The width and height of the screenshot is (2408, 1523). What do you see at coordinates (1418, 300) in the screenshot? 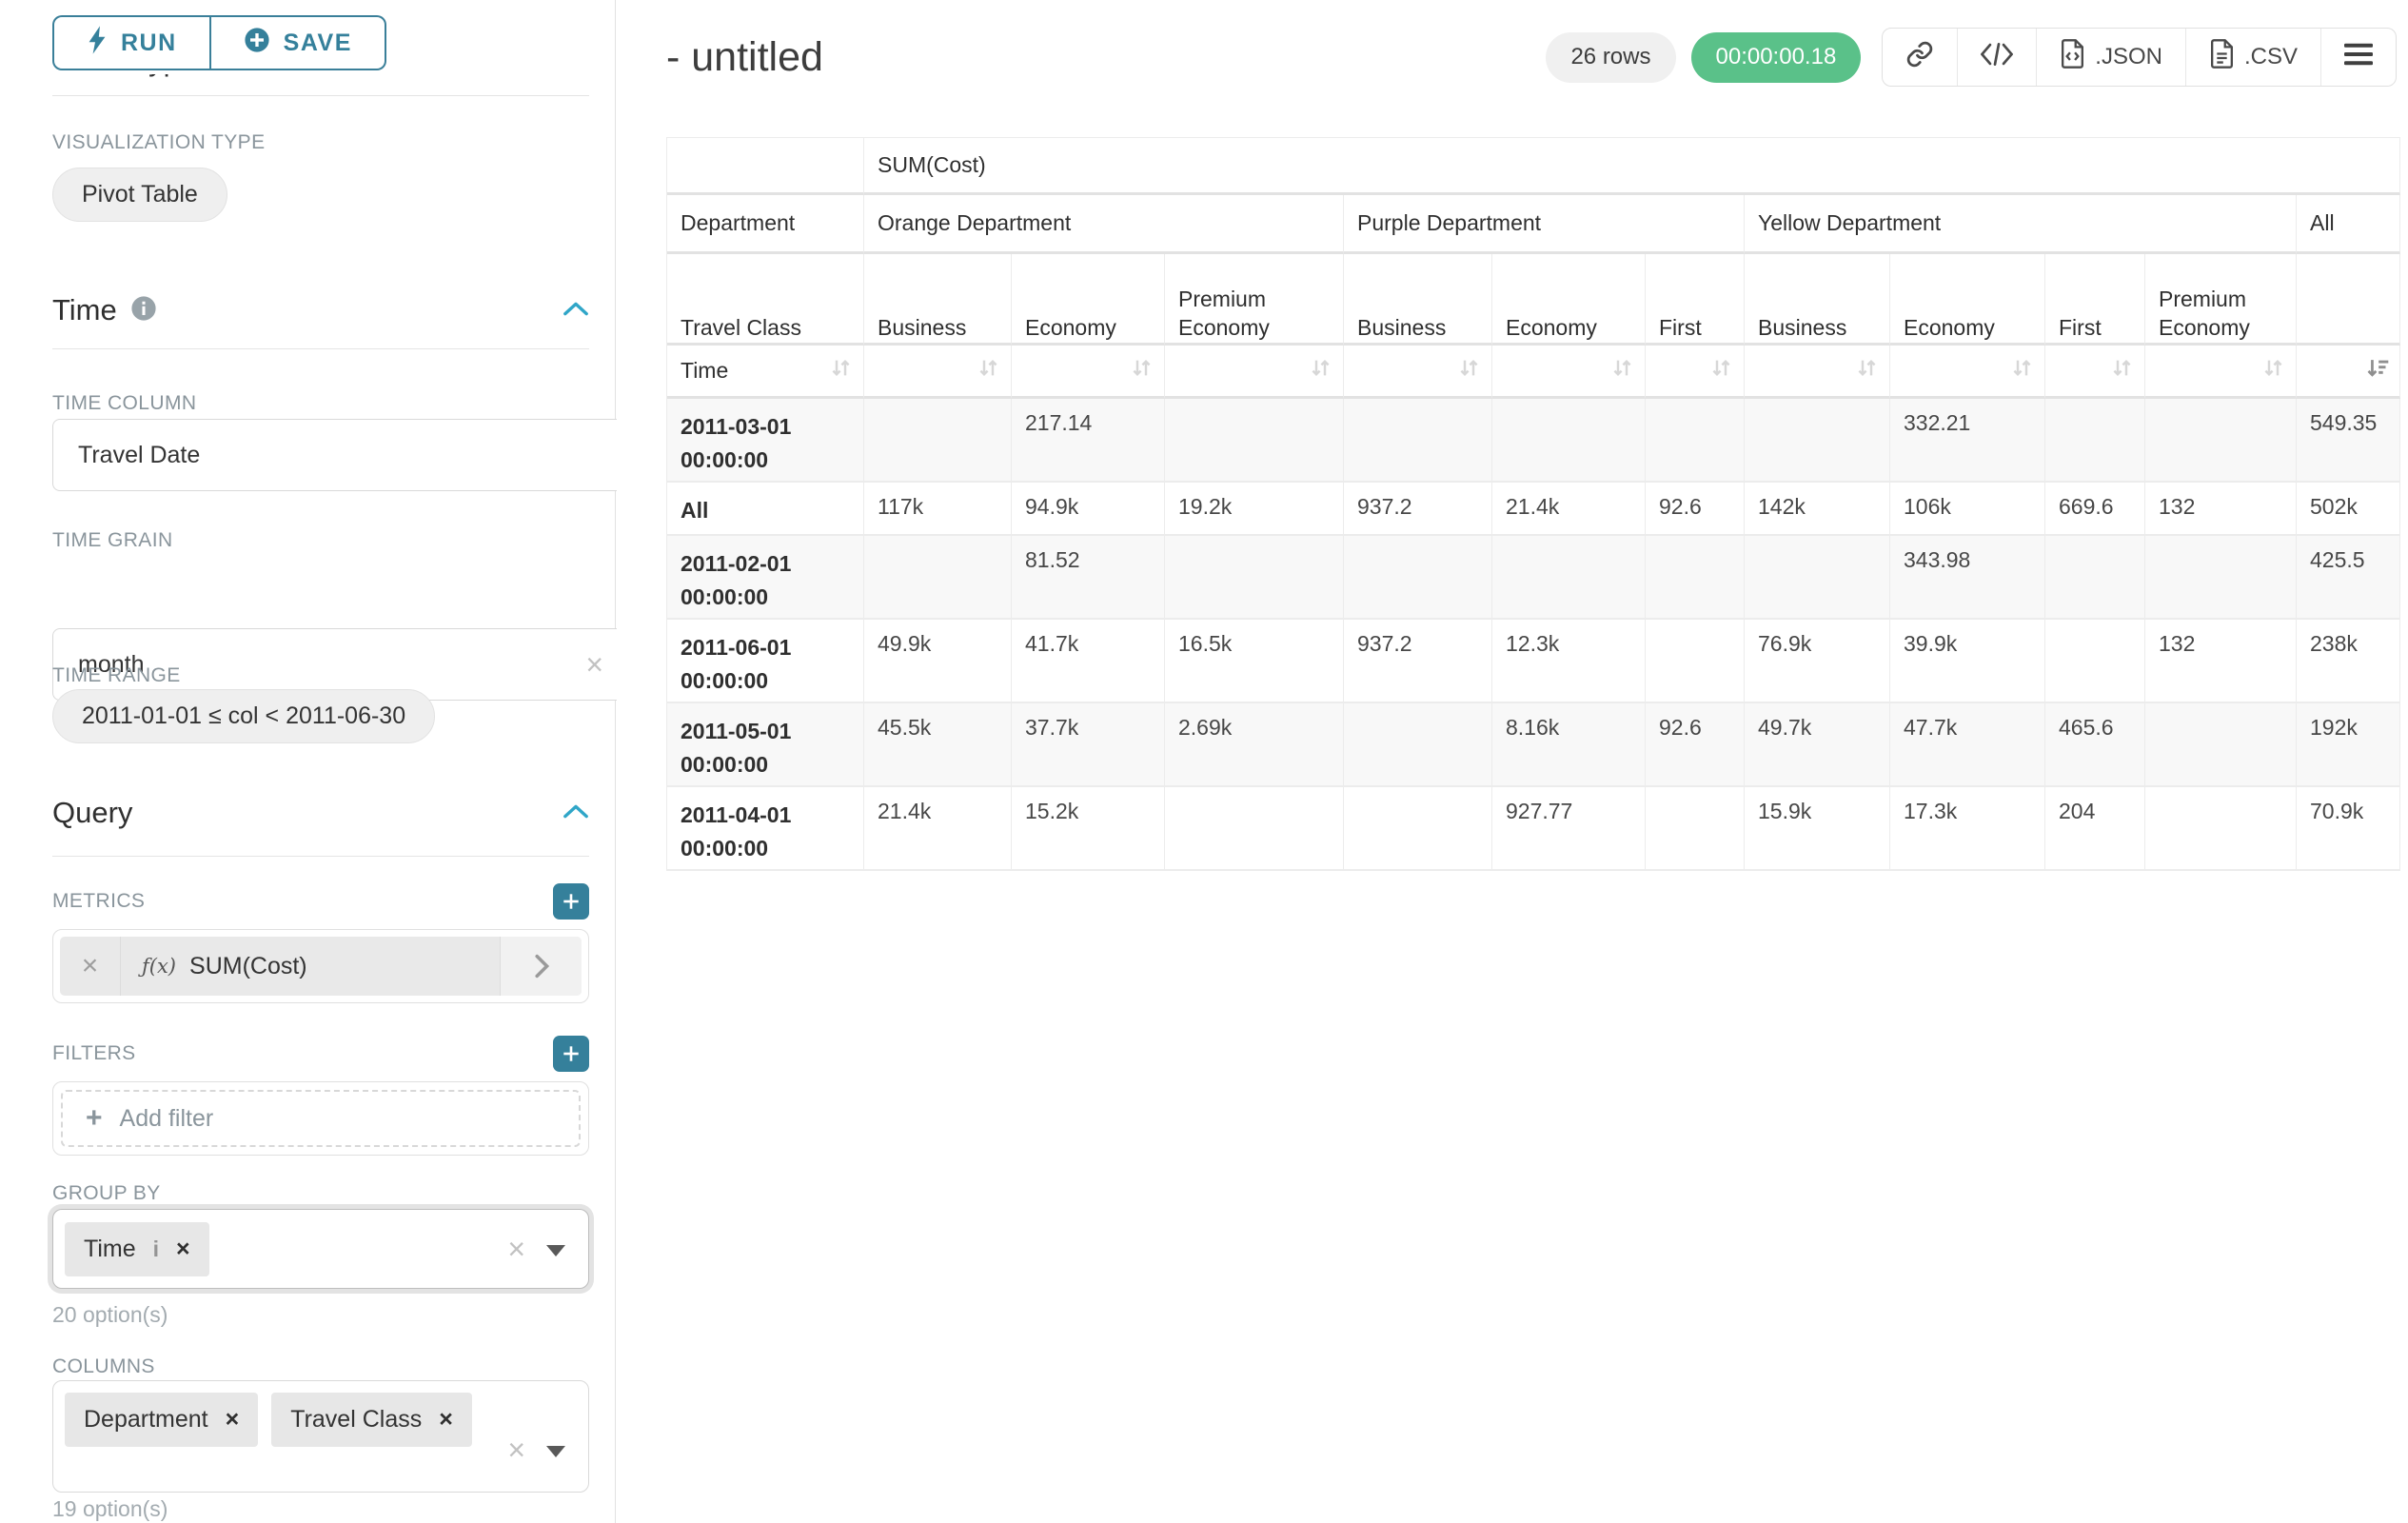
I see `col-header: Business` at bounding box center [1418, 300].